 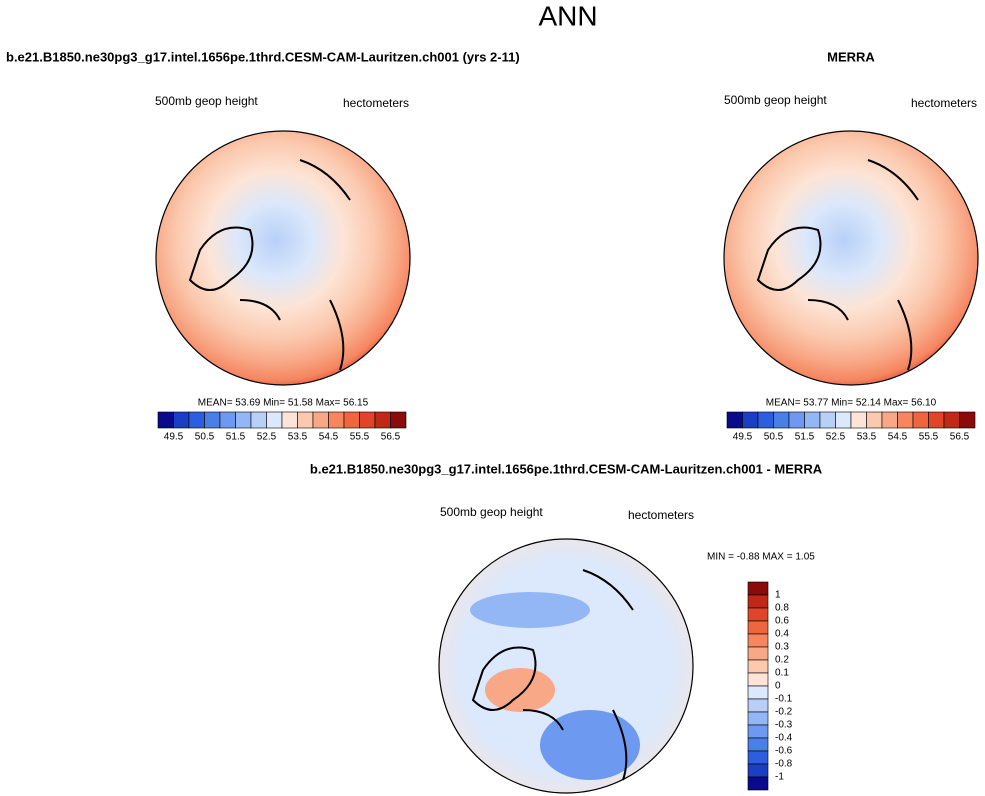 What do you see at coordinates (782, 621) in the screenshot?
I see `colorbar-label: 0.6` at bounding box center [782, 621].